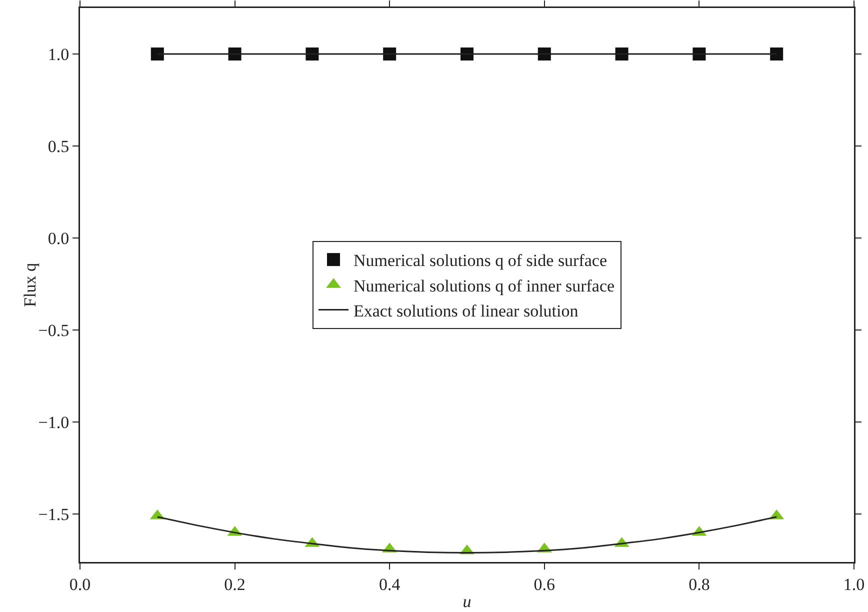 The image size is (868, 612). Describe the element at coordinates (481, 260) in the screenshot. I see `legend-label: Numerical solutions q of side surface` at that location.